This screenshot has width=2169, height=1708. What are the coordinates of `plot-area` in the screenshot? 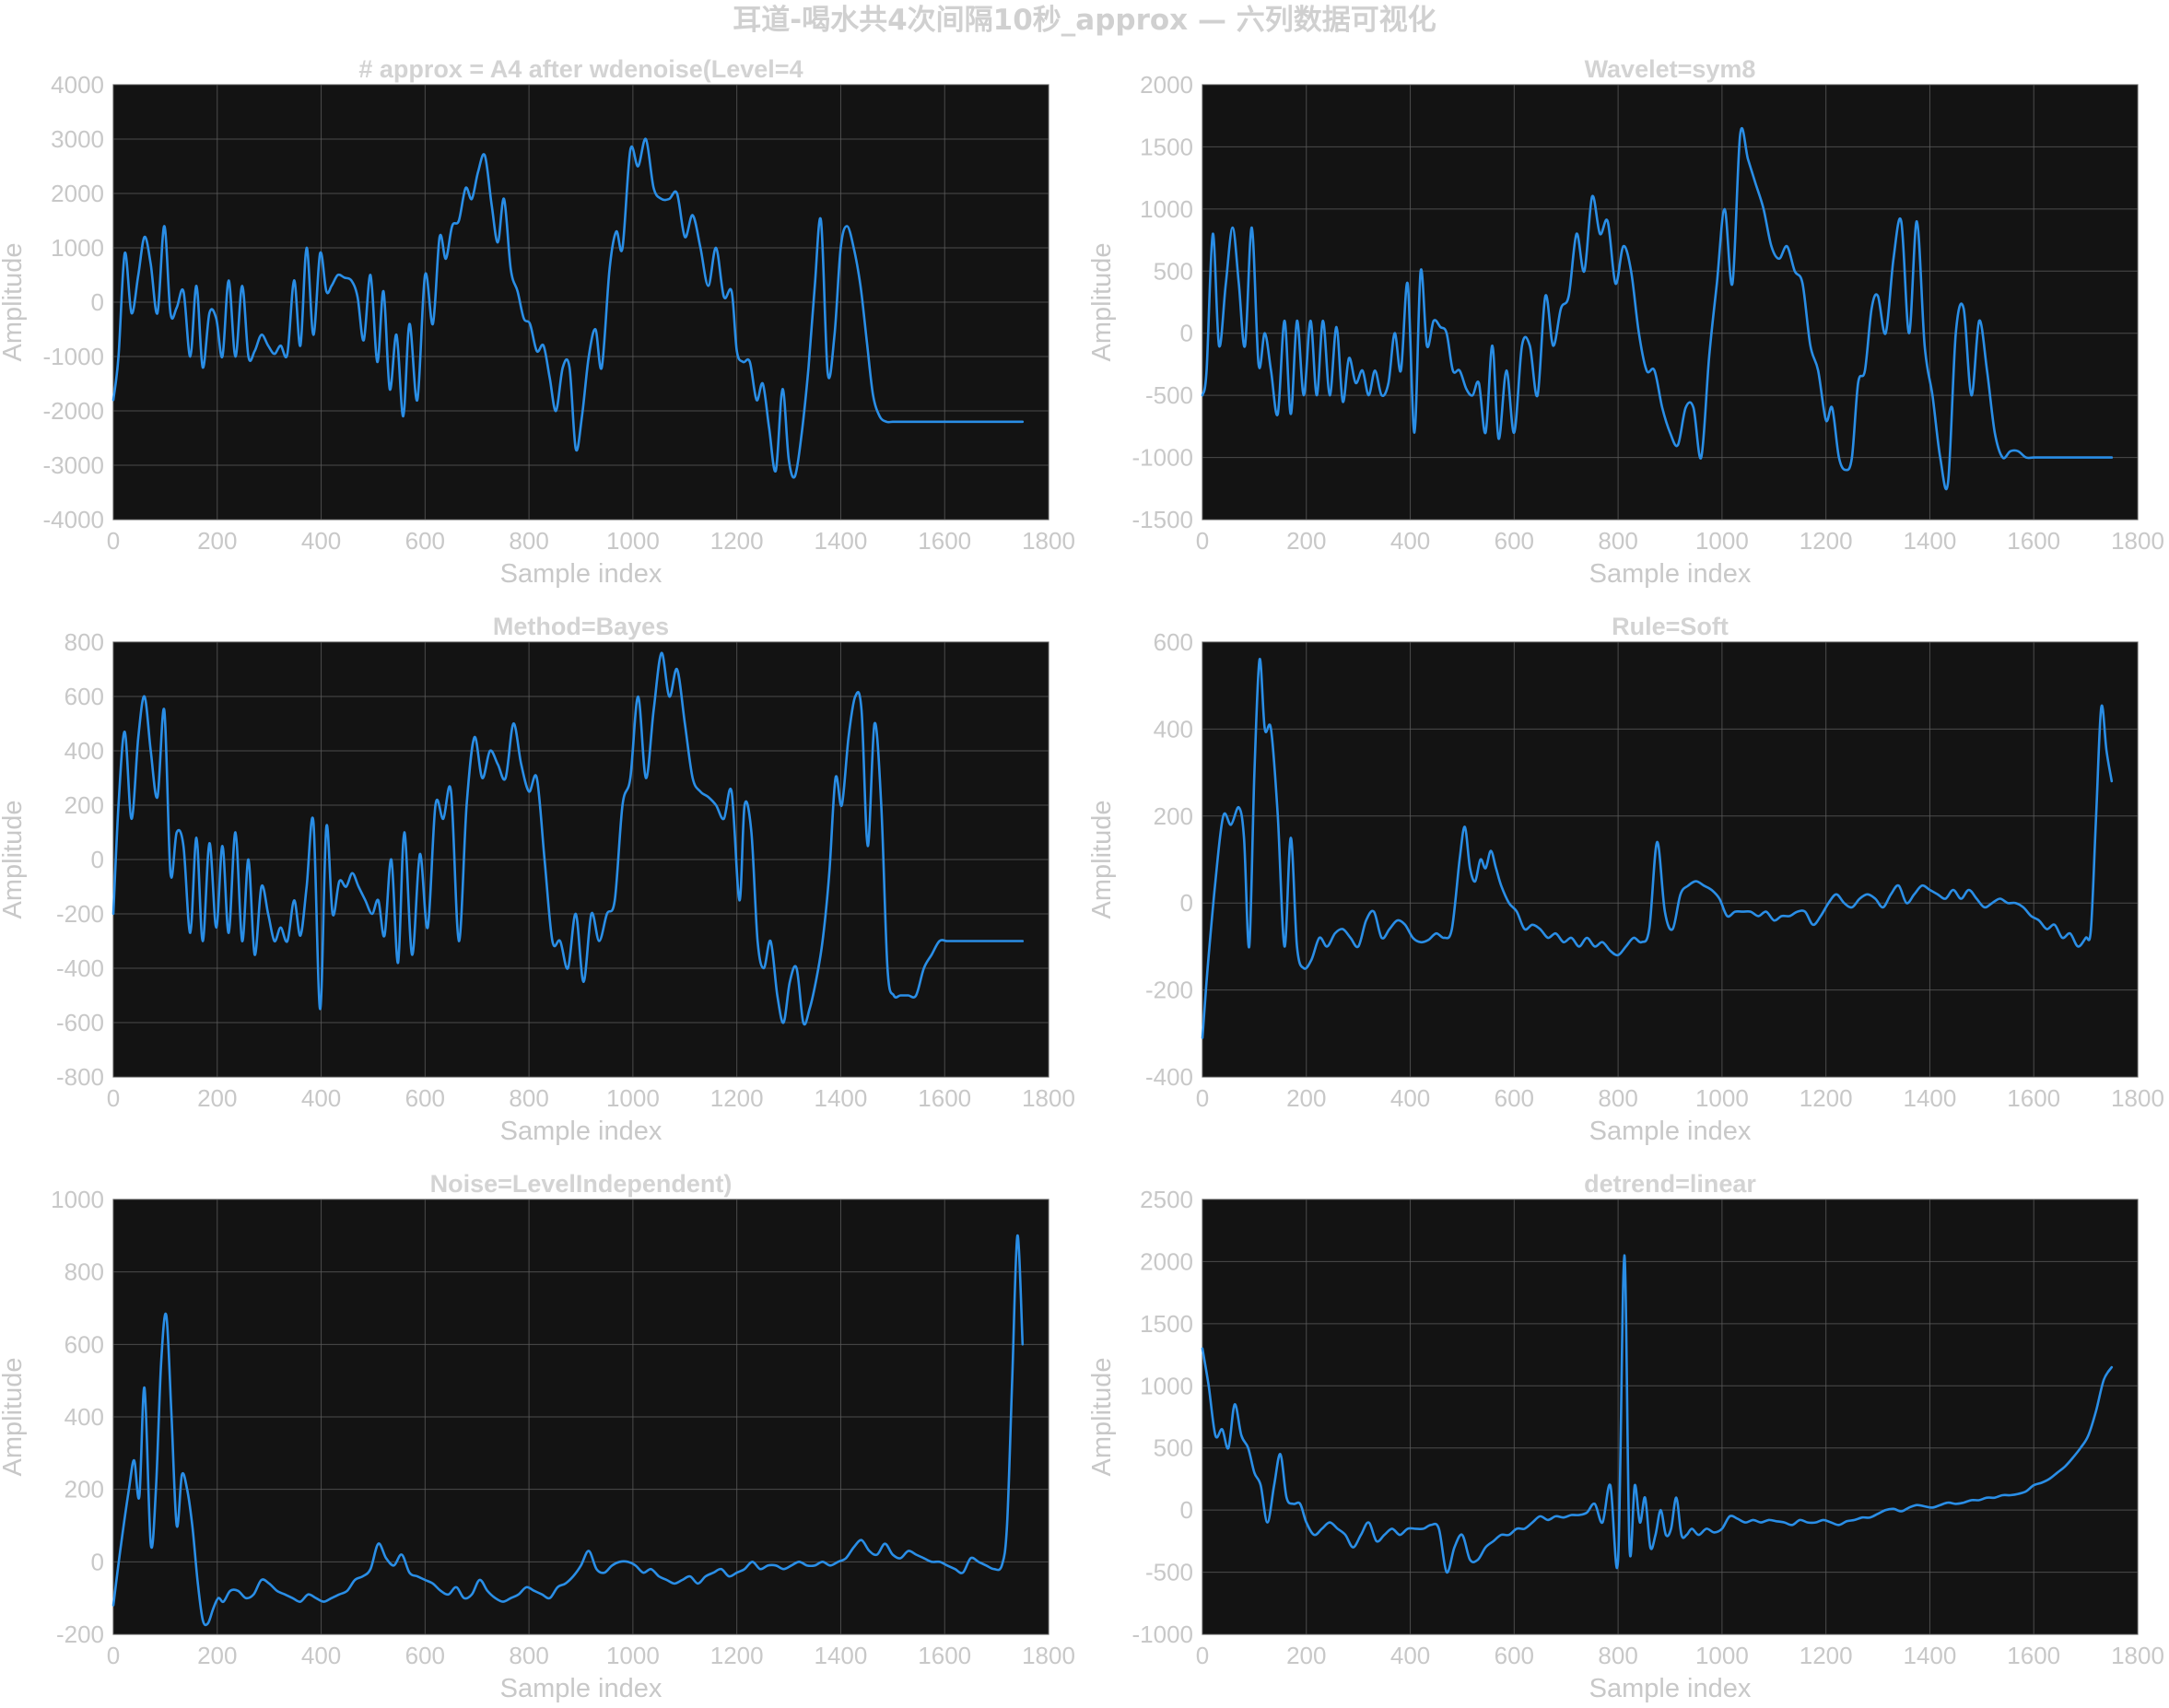 It's located at (1670, 859).